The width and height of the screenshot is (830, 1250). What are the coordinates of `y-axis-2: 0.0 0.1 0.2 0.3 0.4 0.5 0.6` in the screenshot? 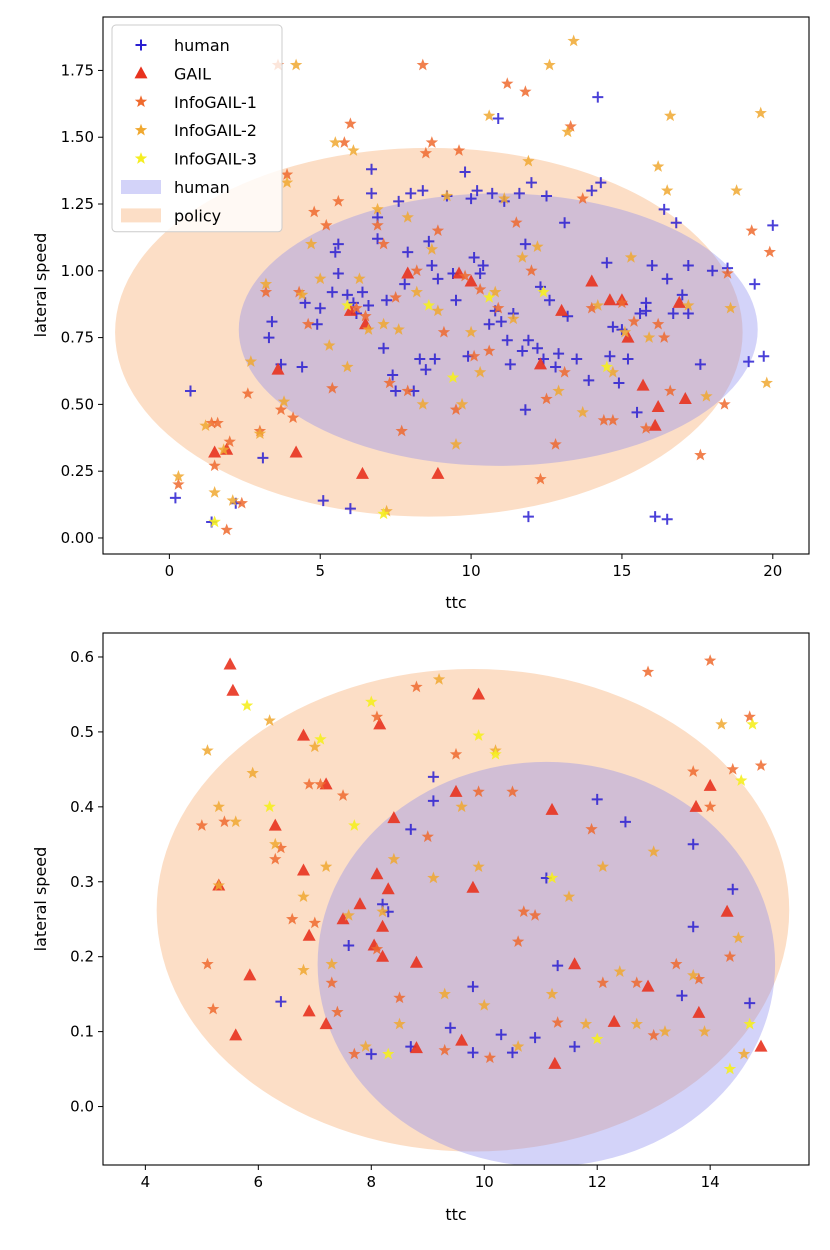 It's located at (86, 882).